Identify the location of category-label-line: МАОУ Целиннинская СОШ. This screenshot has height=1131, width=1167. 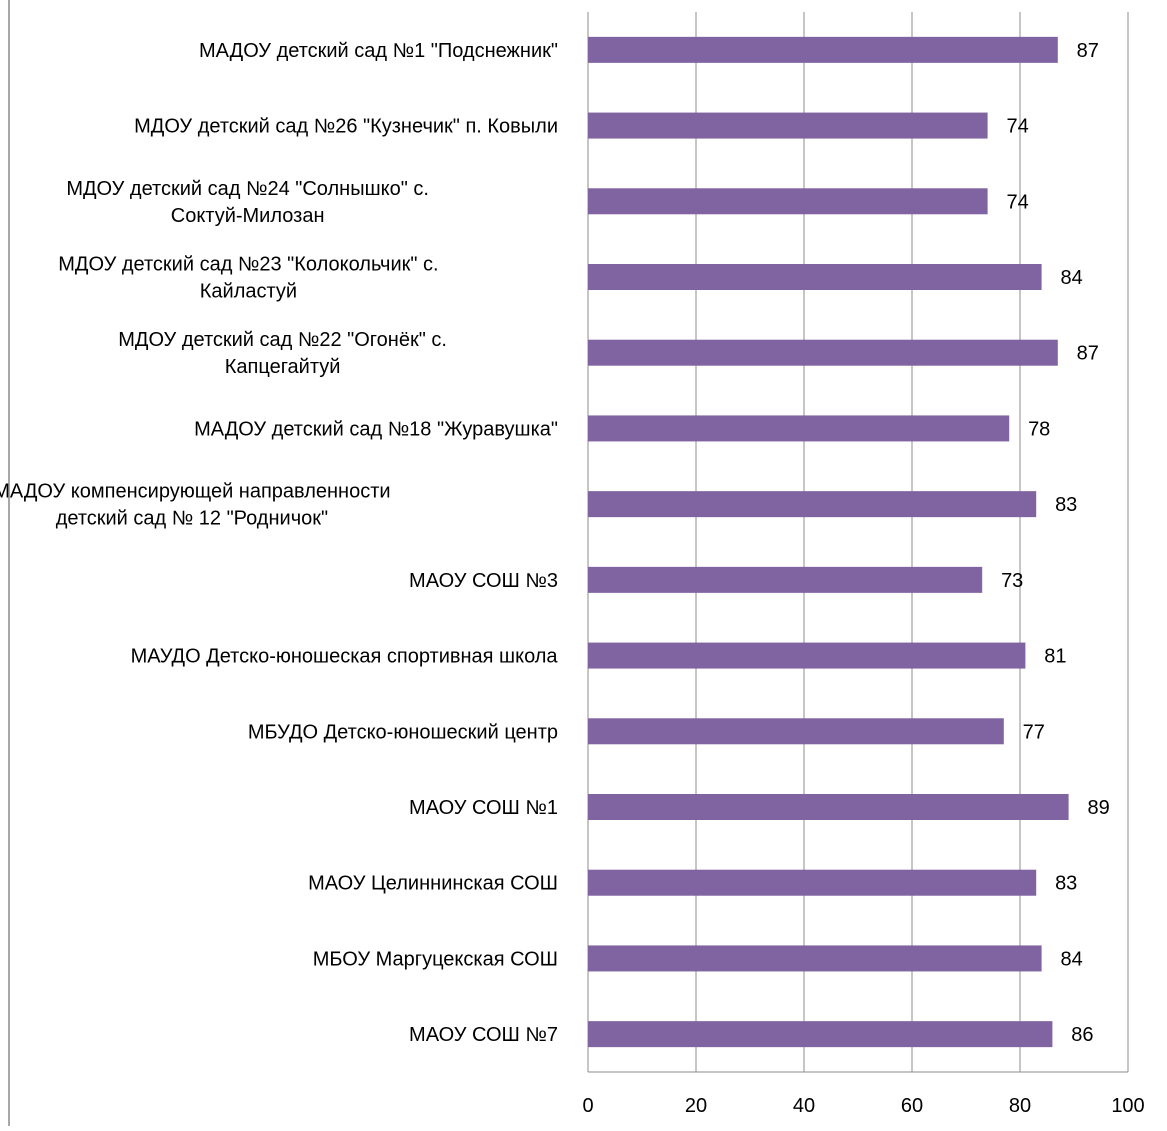
(433, 884).